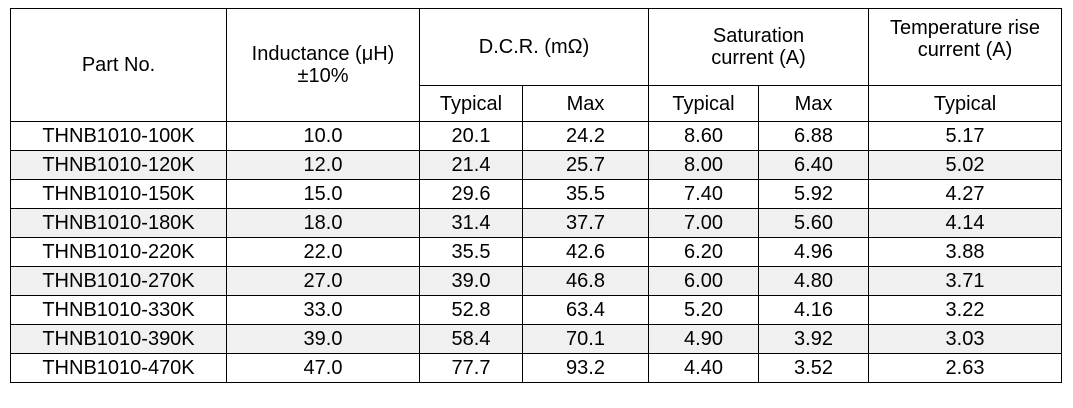  I want to click on sat-typical-cell: 6.00, so click(703, 281).